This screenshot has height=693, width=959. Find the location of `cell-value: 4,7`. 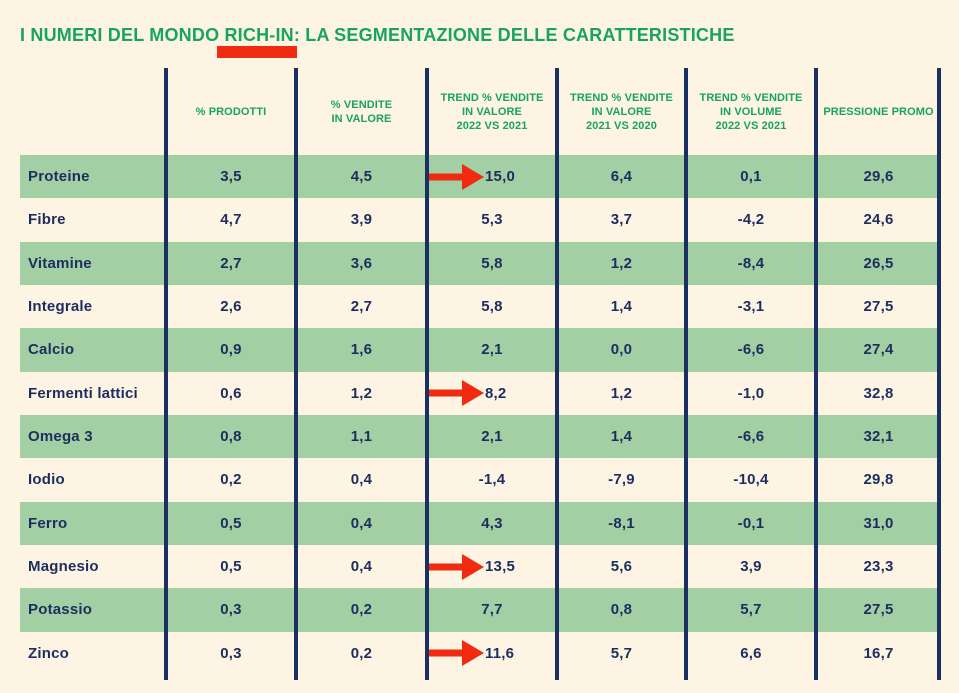

cell-value: 4,7 is located at coordinates (231, 220).